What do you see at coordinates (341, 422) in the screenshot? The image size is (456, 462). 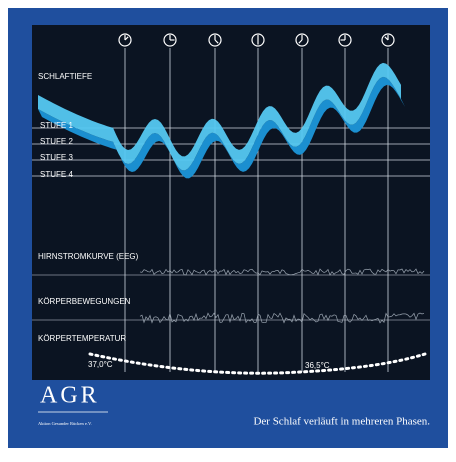 I see `caption: Der Schlaf verläuft in mehreren Phasen.` at bounding box center [341, 422].